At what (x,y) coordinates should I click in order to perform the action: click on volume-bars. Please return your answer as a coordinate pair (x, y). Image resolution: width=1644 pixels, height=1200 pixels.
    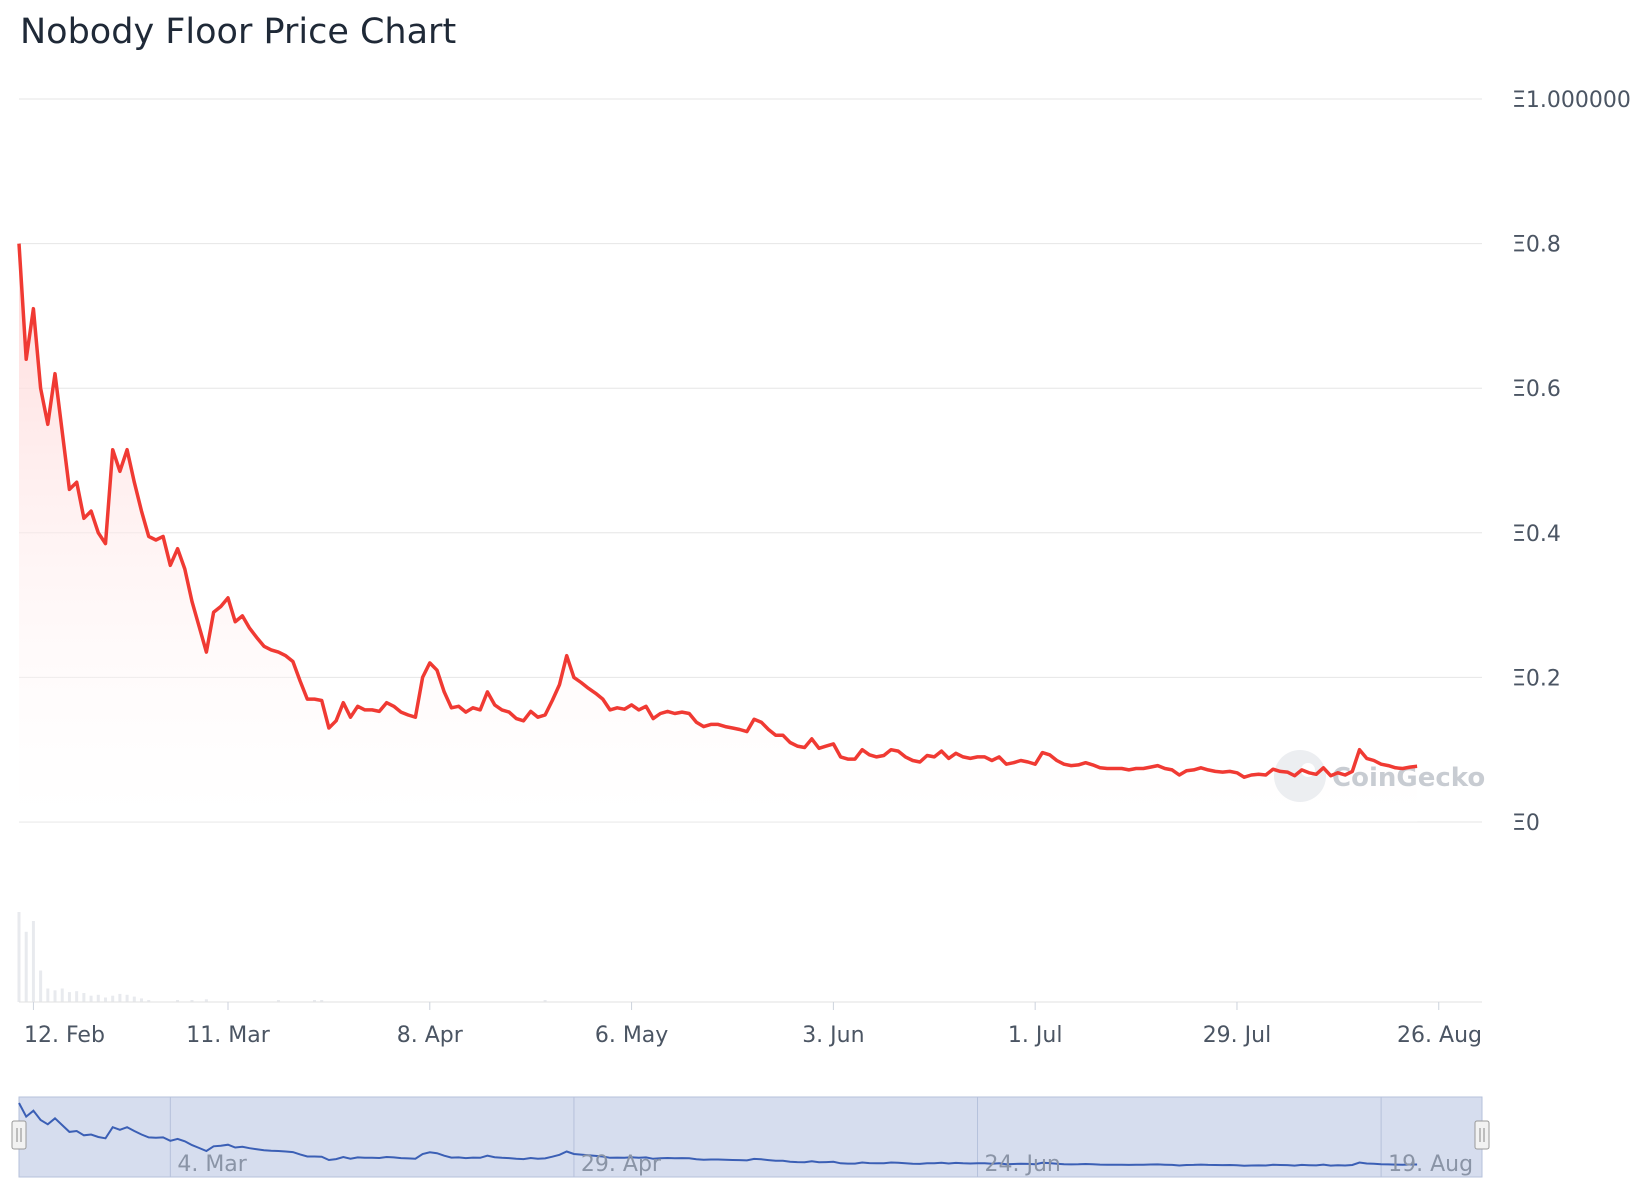
    Looking at the image, I should click on (749, 957).